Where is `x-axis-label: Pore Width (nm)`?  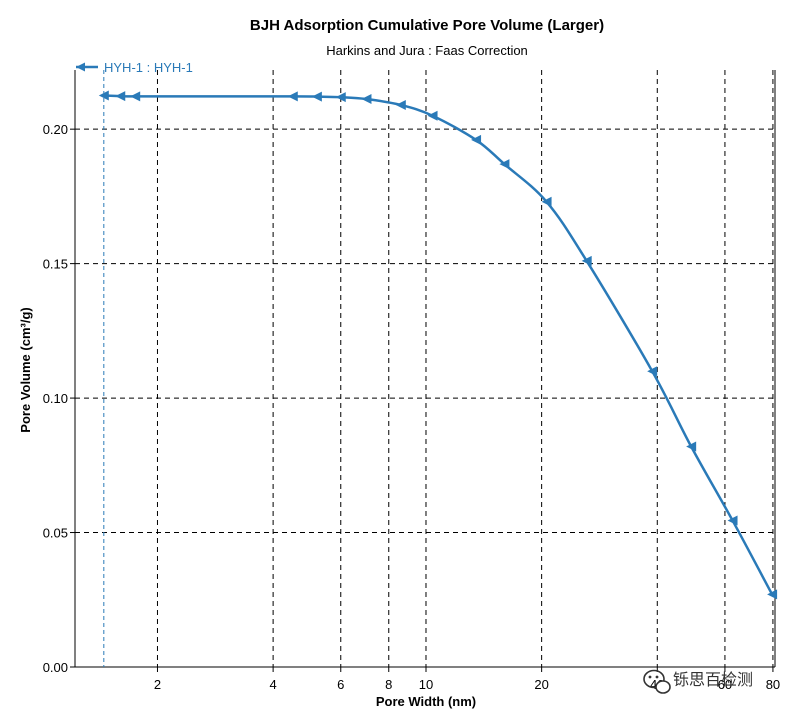
x-axis-label: Pore Width (nm) is located at coordinates (426, 701).